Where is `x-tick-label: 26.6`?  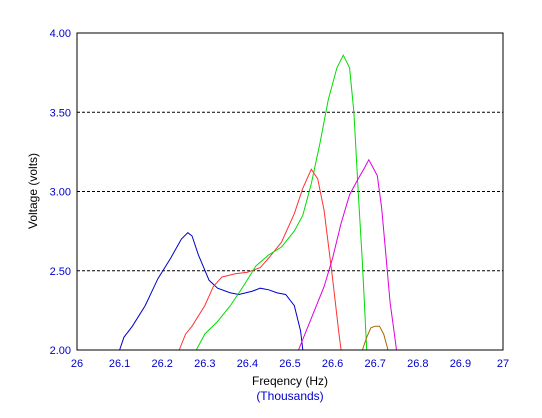
x-tick-label: 26.6 is located at coordinates (332, 364).